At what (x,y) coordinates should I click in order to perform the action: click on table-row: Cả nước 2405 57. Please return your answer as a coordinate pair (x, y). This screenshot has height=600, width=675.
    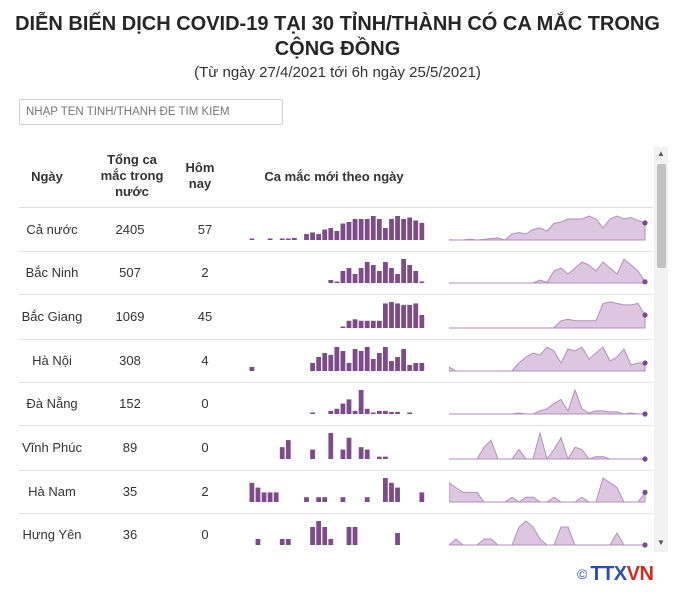
    Looking at the image, I should click on (336, 230).